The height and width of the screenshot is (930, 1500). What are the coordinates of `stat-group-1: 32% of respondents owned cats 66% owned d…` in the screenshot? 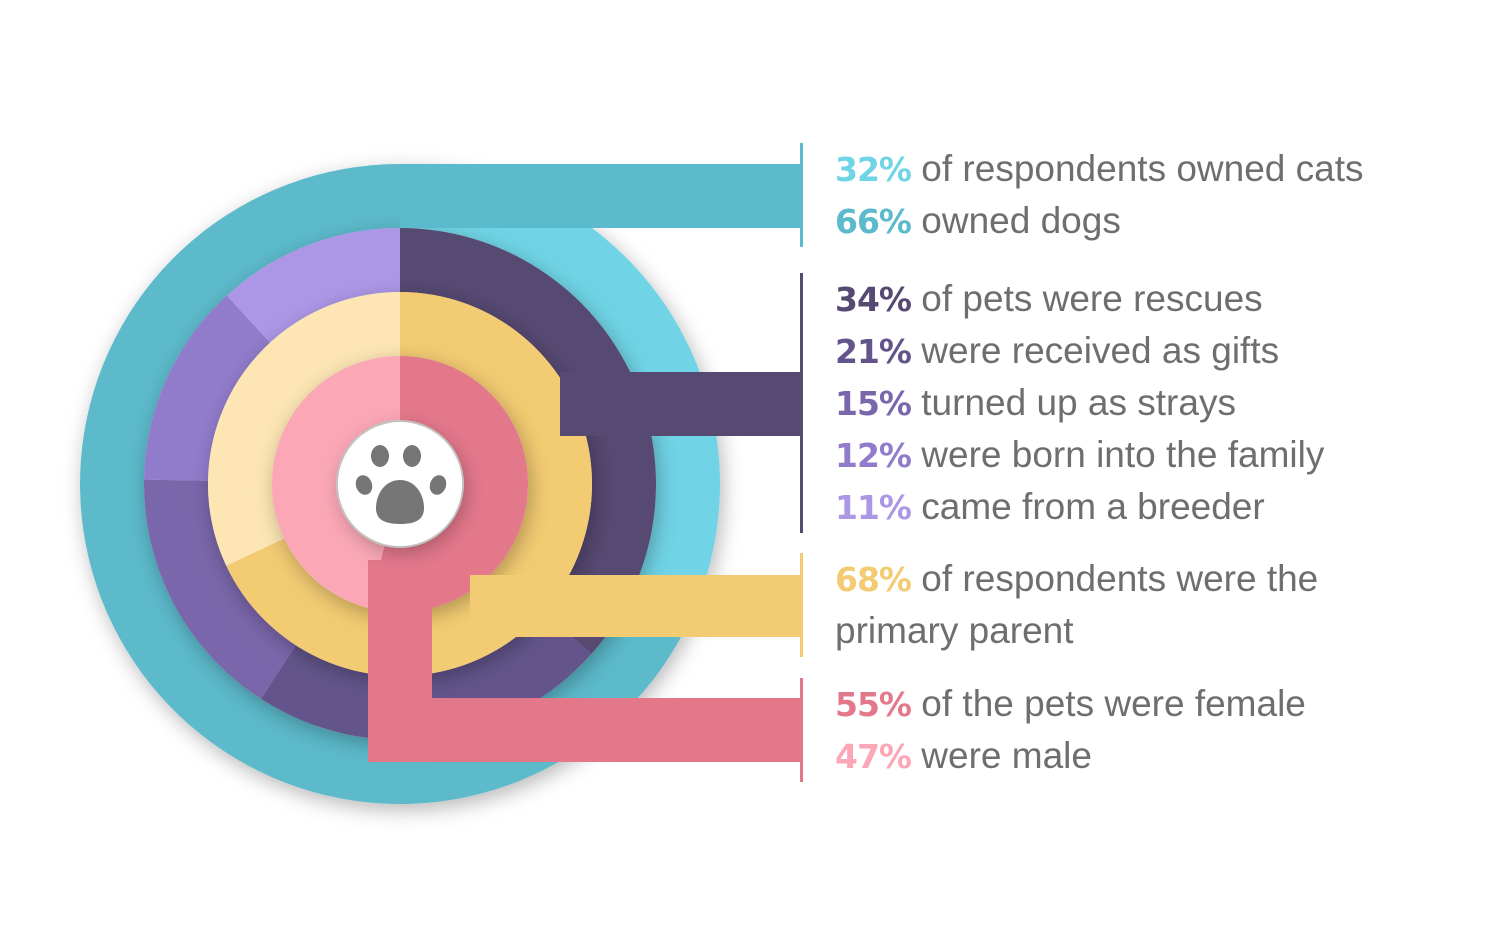 It's located at (1082, 195).